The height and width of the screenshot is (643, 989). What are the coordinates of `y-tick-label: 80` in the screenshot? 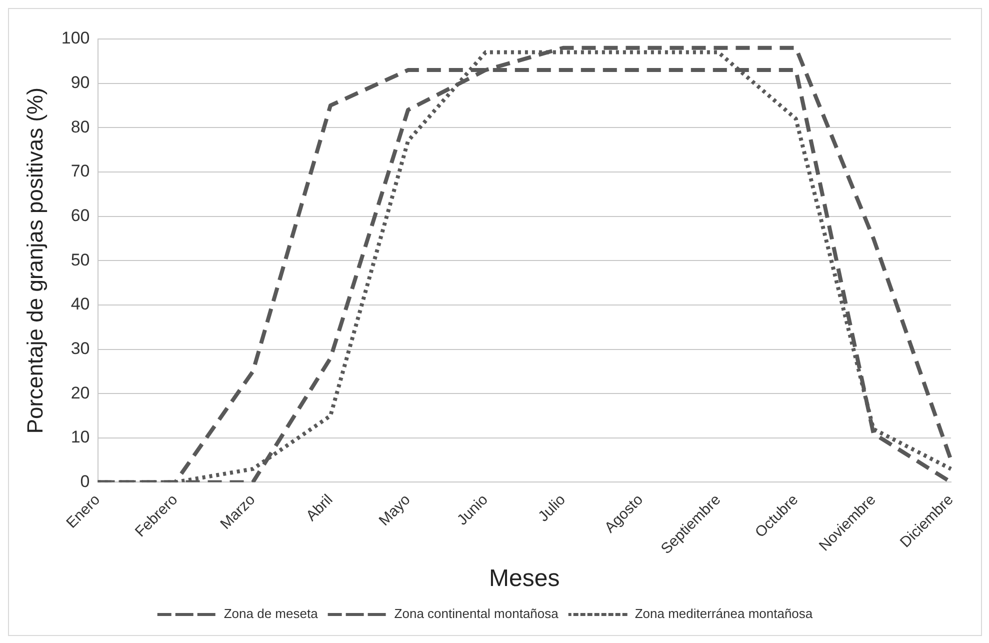 It's located at (80, 126).